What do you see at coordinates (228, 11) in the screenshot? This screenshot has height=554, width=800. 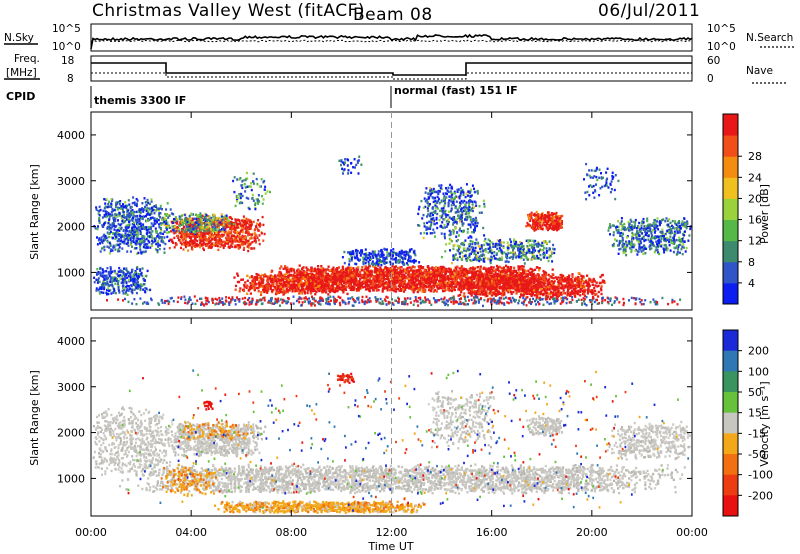 I see `station-title: Christmas Valley West (fitACF)` at bounding box center [228, 11].